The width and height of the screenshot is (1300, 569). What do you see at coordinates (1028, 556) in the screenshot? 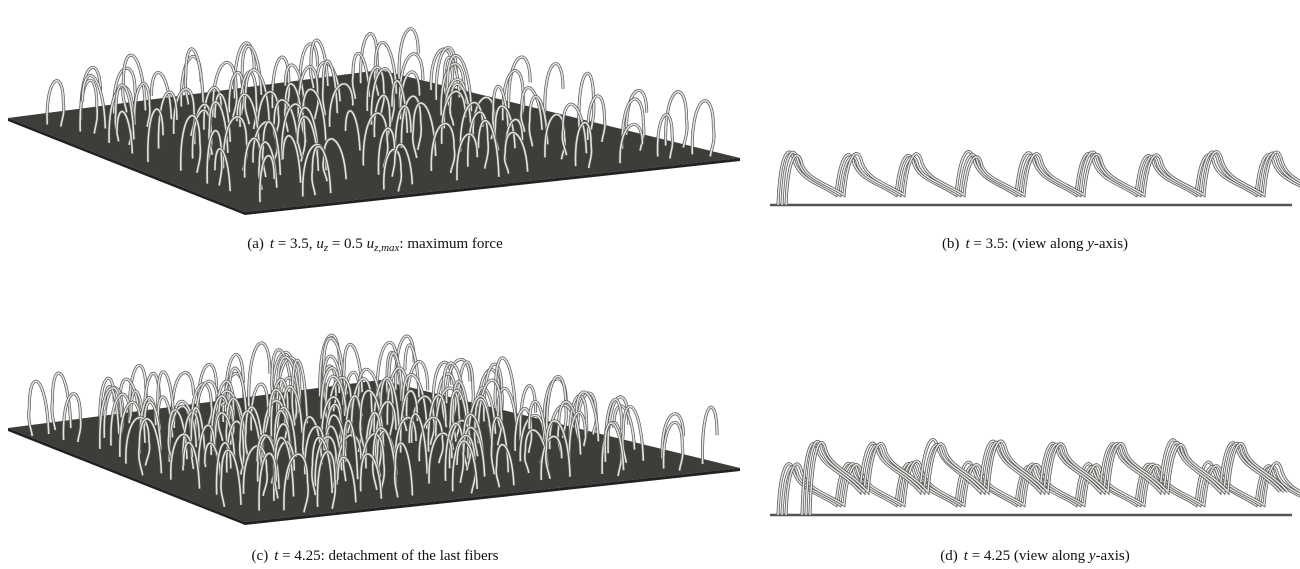
I see `caption-part: = 4.25 (view along` at bounding box center [1028, 556].